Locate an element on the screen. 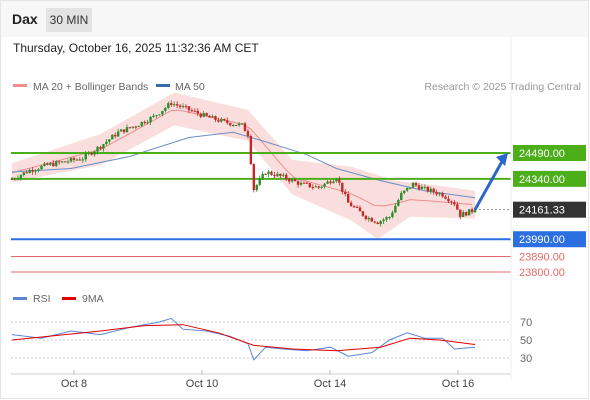 This screenshot has width=590, height=400. resistance-tag-1: 24340.00 is located at coordinates (542, 180).